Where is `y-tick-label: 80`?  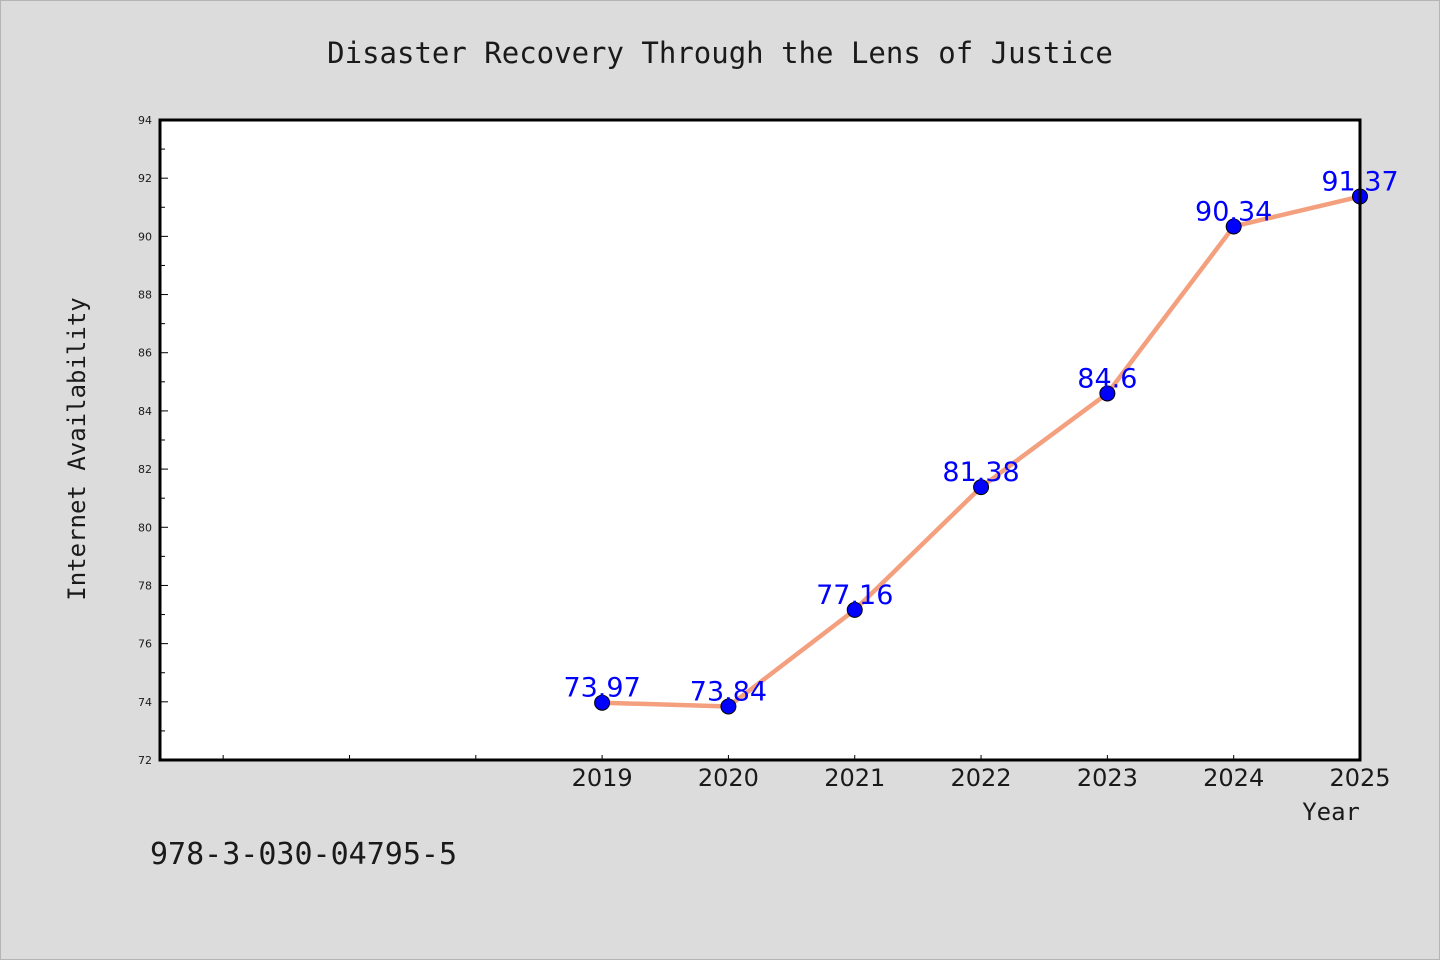
y-tick-label: 80 is located at coordinates (145, 527).